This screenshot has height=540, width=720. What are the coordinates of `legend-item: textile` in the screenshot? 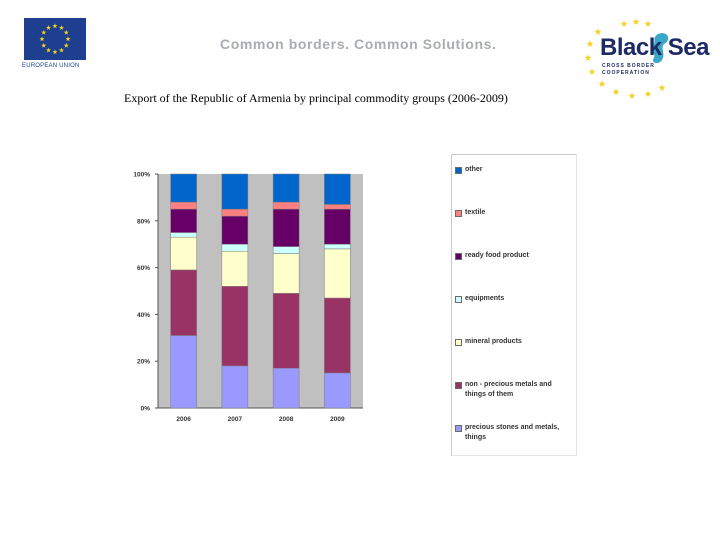 It's located at (514, 213).